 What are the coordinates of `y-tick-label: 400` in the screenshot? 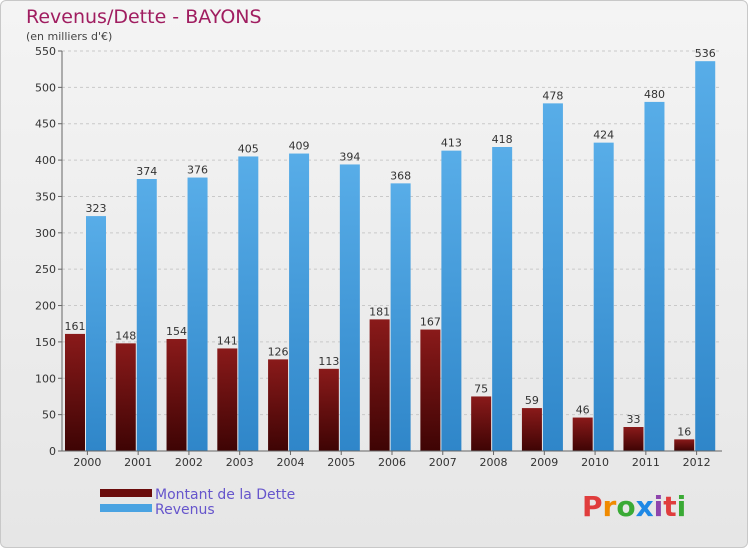 It's located at (45, 160).